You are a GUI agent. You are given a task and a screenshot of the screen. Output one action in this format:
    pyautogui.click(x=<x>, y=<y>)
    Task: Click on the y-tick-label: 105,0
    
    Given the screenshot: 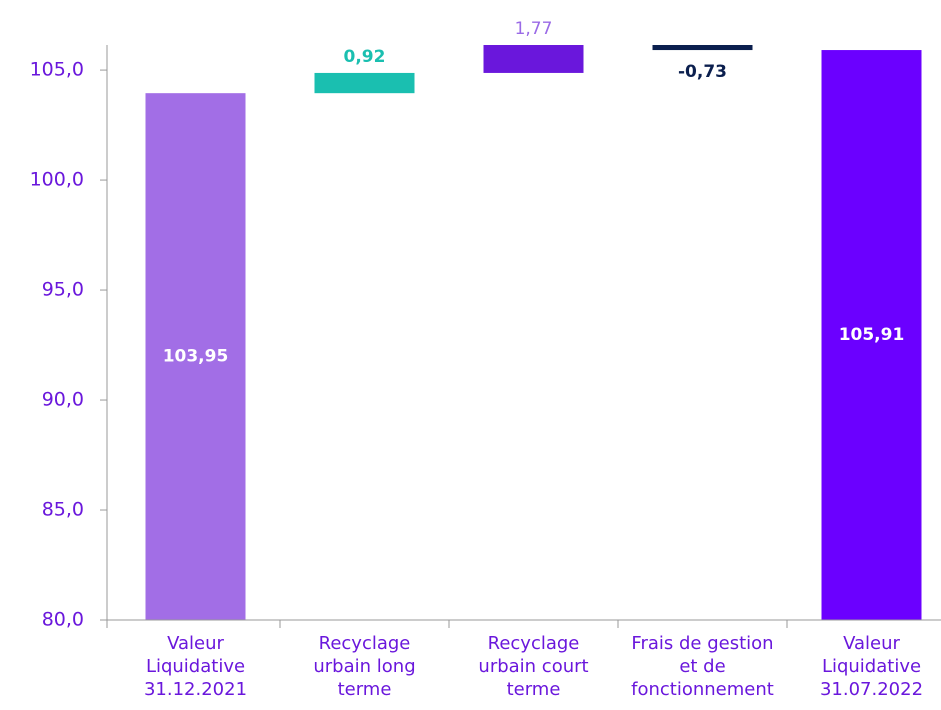 What is the action you would take?
    pyautogui.click(x=57, y=70)
    